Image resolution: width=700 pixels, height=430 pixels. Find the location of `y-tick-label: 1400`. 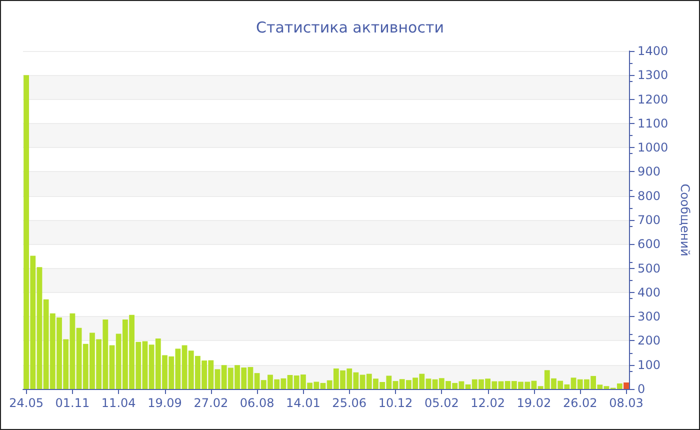

y-tick-label: 1400 is located at coordinates (653, 51).